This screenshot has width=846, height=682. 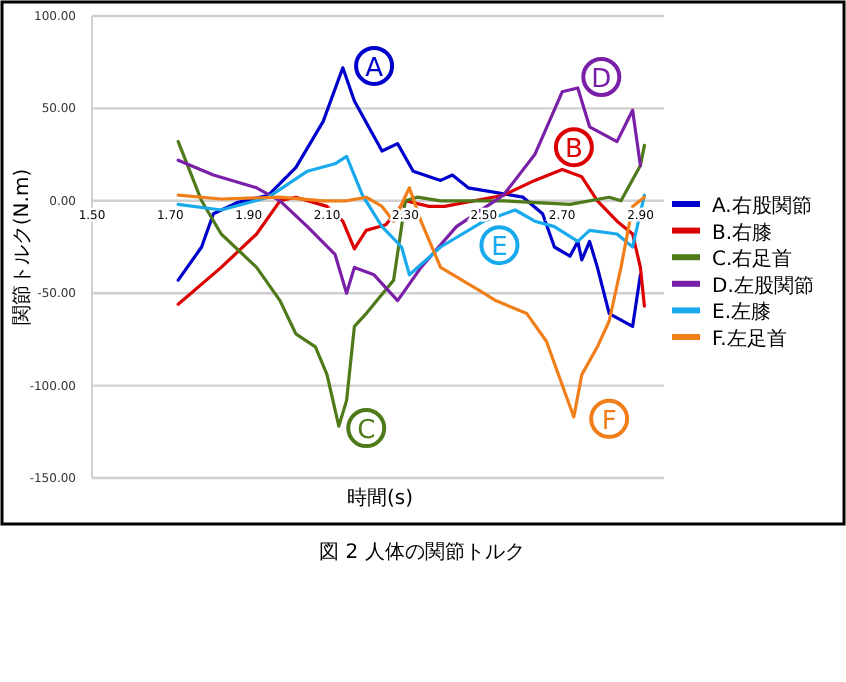 I want to click on callout: E, so click(x=499, y=245).